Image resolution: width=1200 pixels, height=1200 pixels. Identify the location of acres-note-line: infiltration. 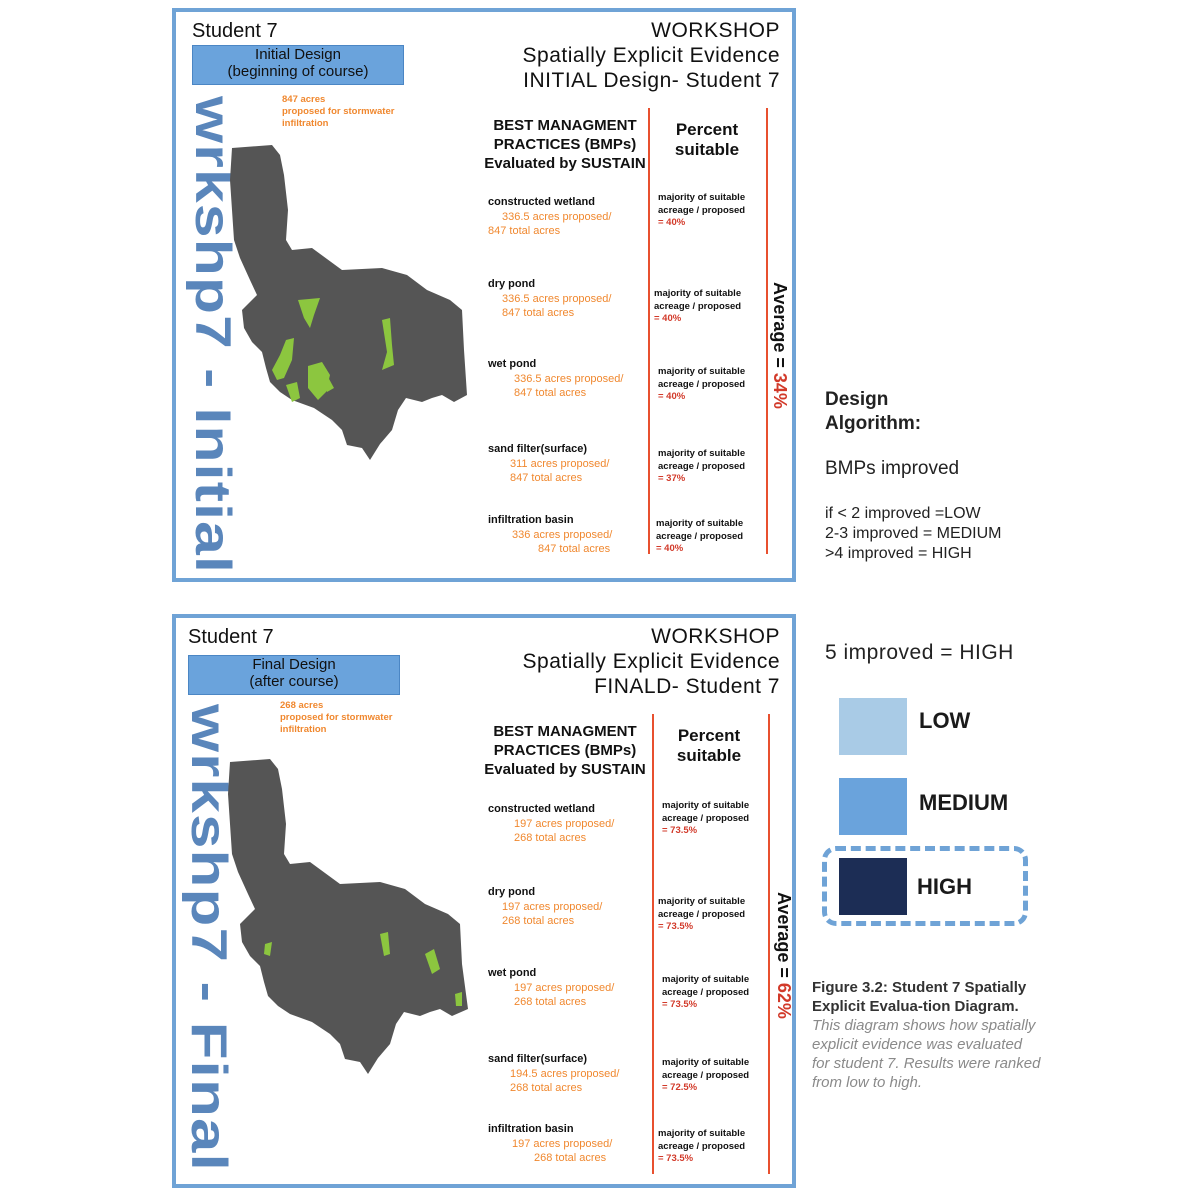
(305, 123).